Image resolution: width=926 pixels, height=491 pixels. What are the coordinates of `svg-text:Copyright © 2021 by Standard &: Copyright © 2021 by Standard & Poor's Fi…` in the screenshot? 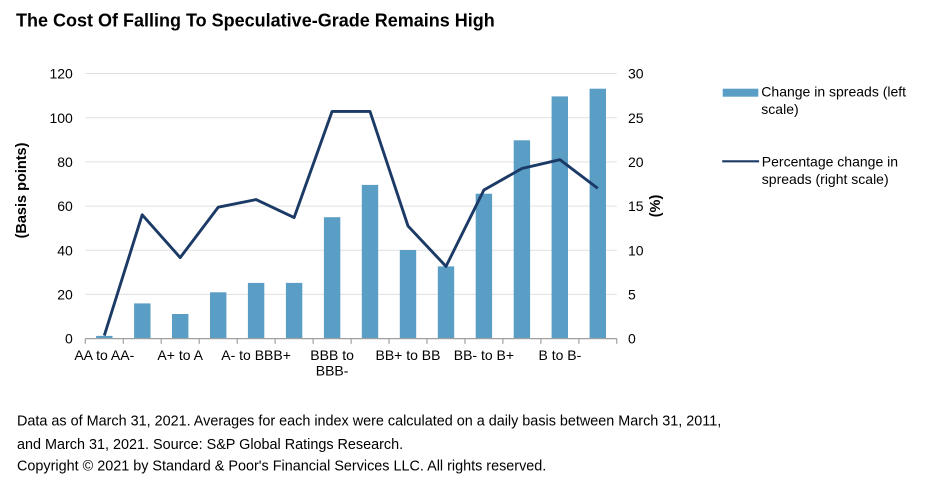 It's located at (281, 467).